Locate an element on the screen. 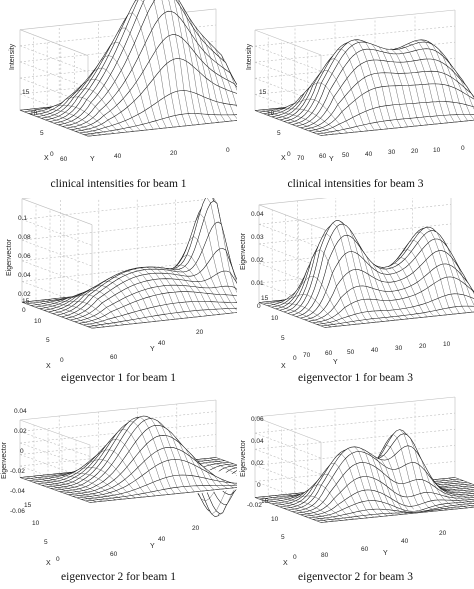 The height and width of the screenshot is (589, 474). z-tick-labels: 0.04 0.03 0.02 0.01 0 is located at coordinates (257, 260).